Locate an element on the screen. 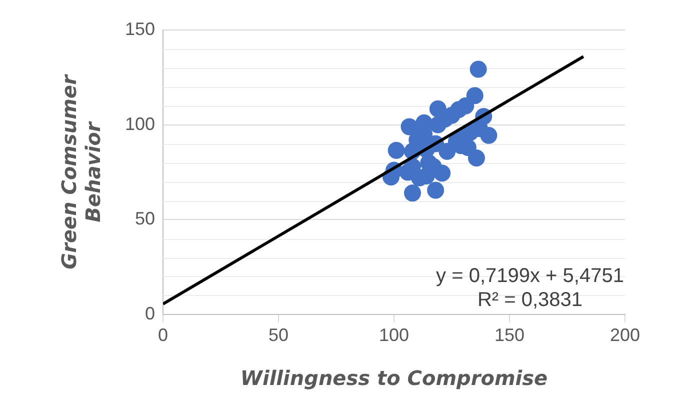 This screenshot has height=416, width=680. y-tick-label: 150 is located at coordinates (140, 28).